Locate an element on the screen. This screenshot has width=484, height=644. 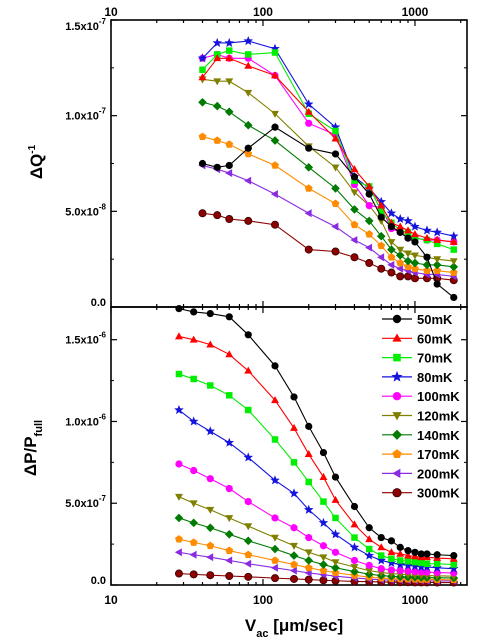
bottom-ylabel-sub: full is located at coordinates (39, 428).